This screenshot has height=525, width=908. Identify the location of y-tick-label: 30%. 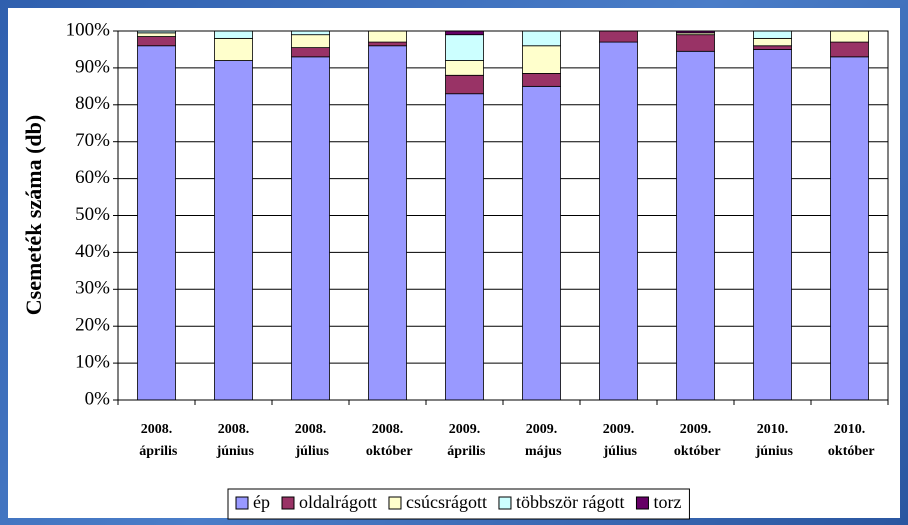
(92, 288).